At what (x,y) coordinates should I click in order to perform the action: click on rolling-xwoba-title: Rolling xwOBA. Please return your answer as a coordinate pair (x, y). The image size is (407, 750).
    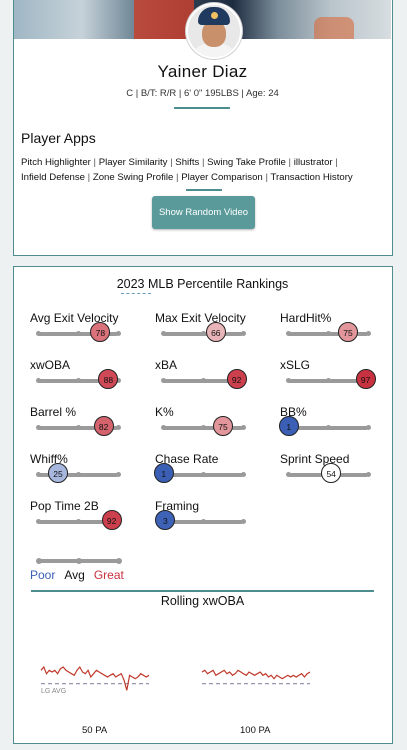
    Looking at the image, I should click on (202, 601).